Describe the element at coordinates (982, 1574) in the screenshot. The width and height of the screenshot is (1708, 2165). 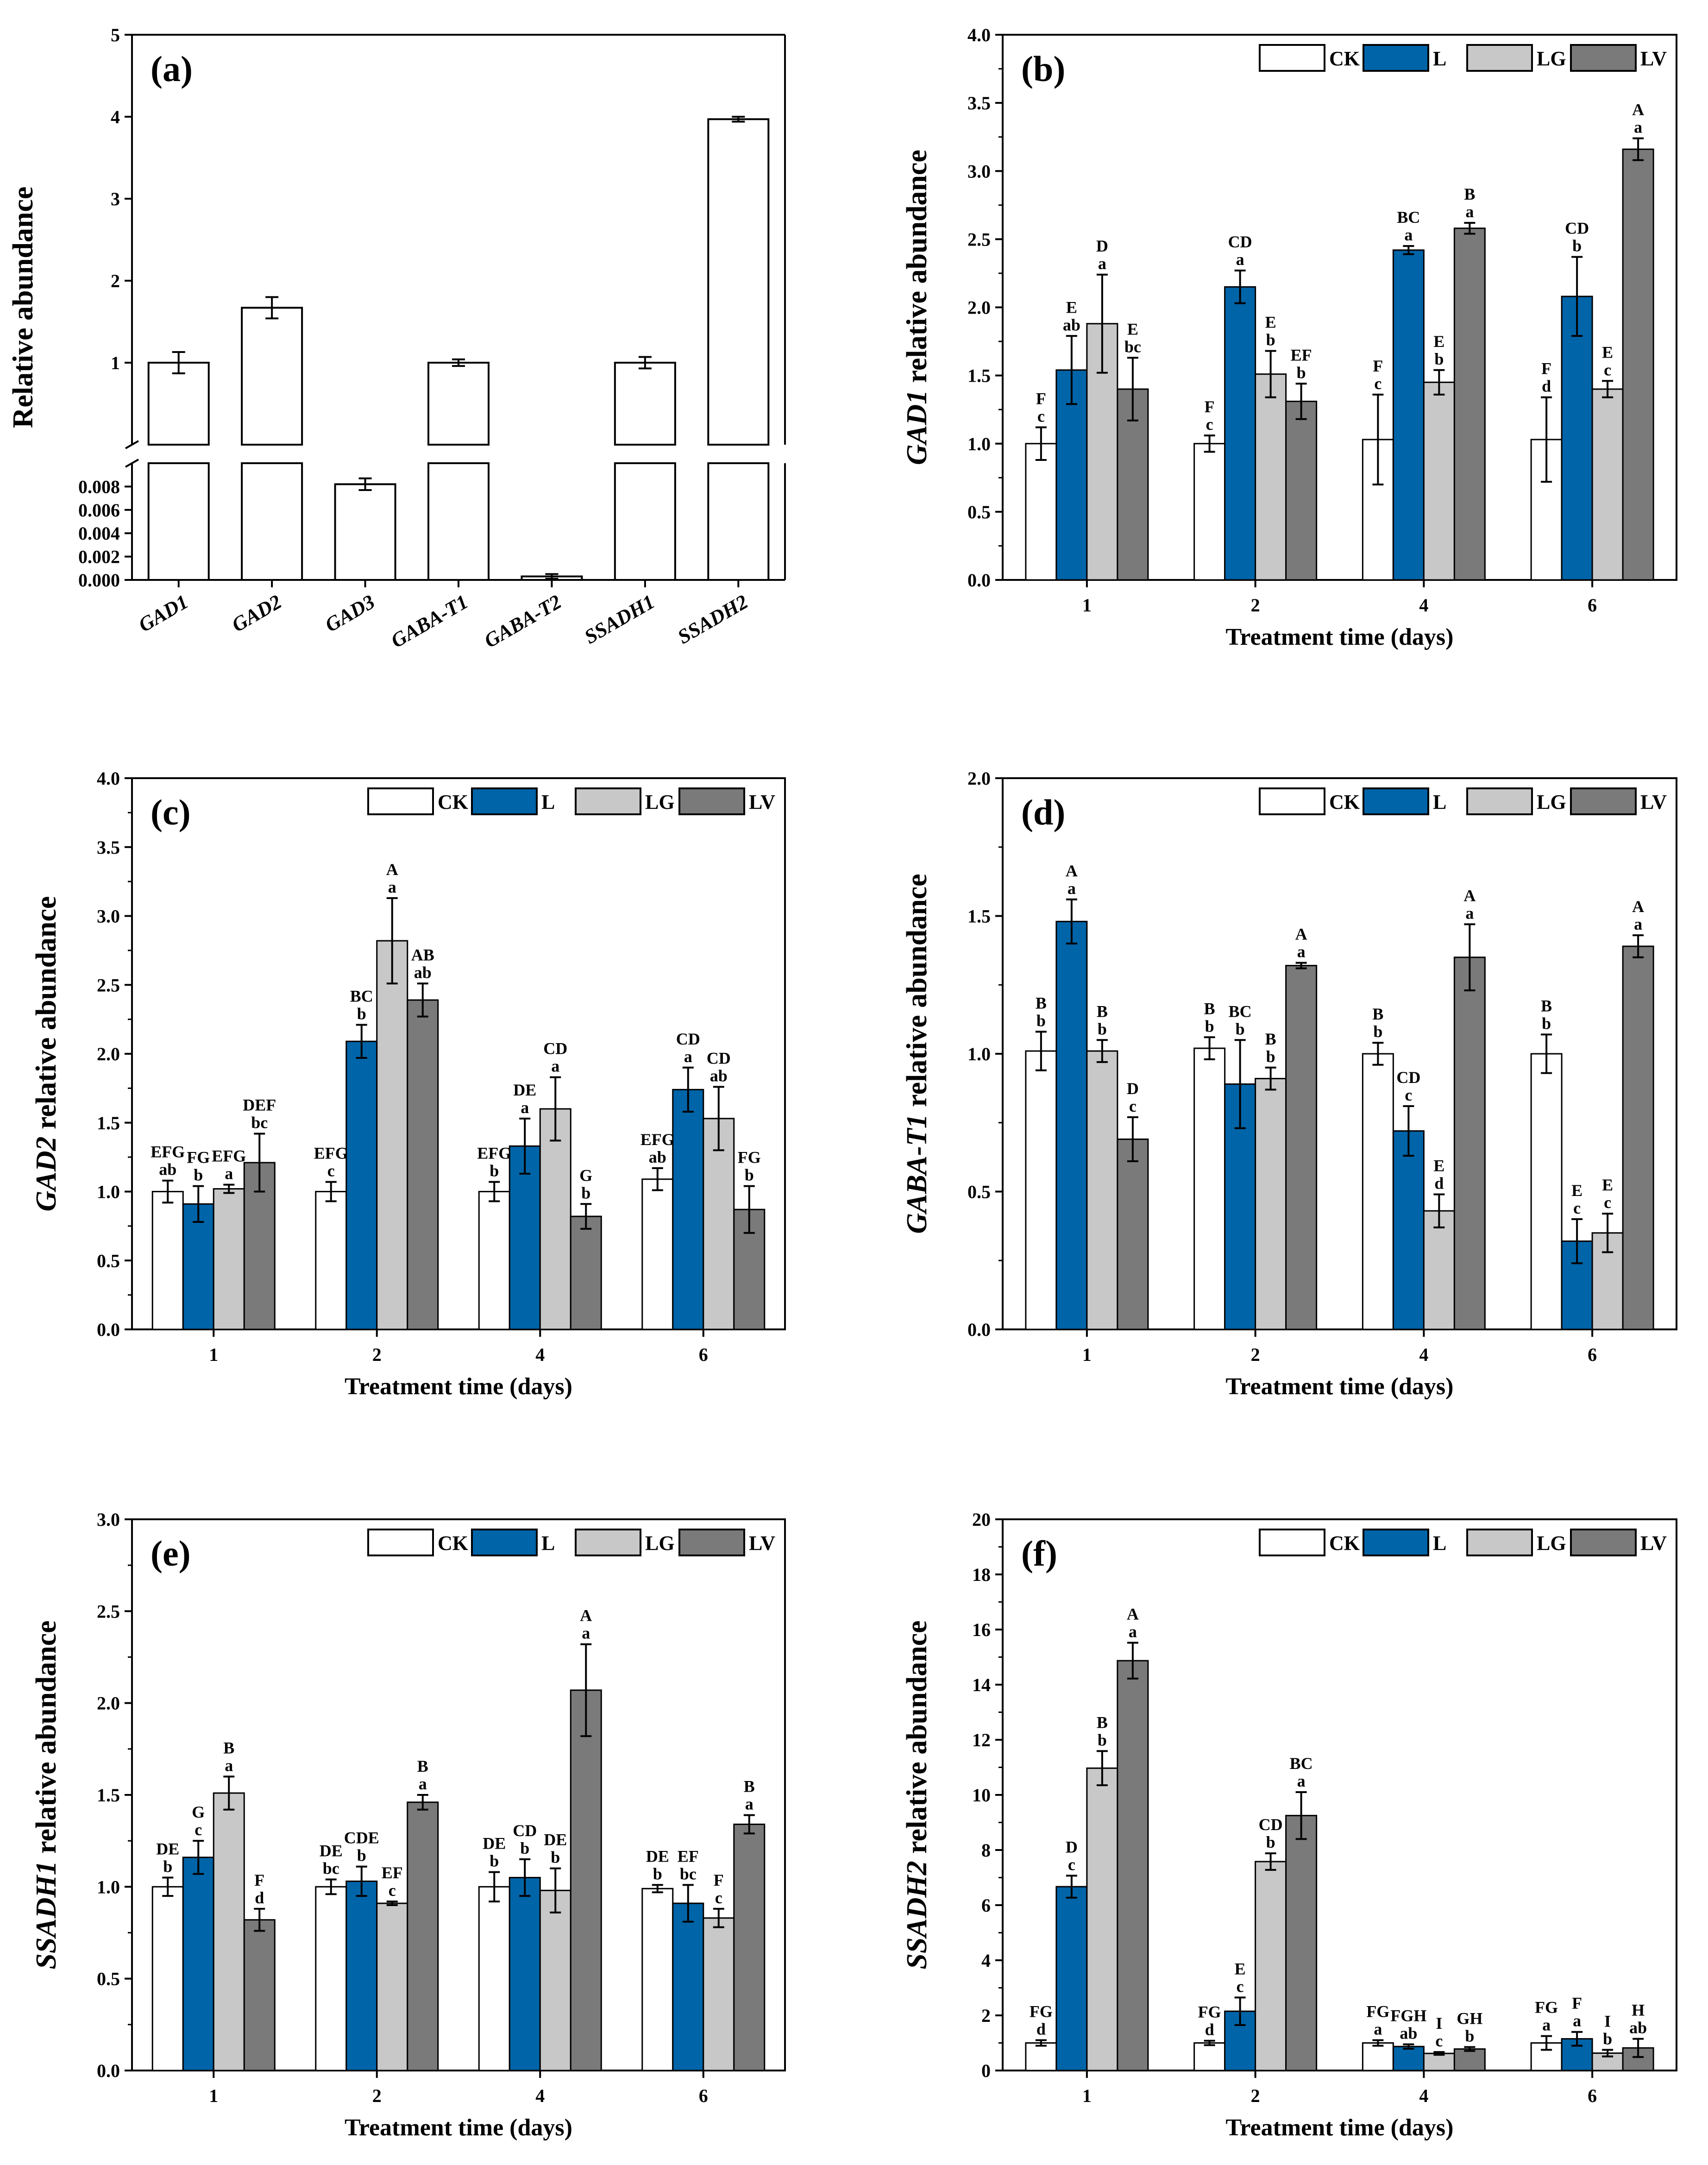
I see `y-tick-label: 18` at that location.